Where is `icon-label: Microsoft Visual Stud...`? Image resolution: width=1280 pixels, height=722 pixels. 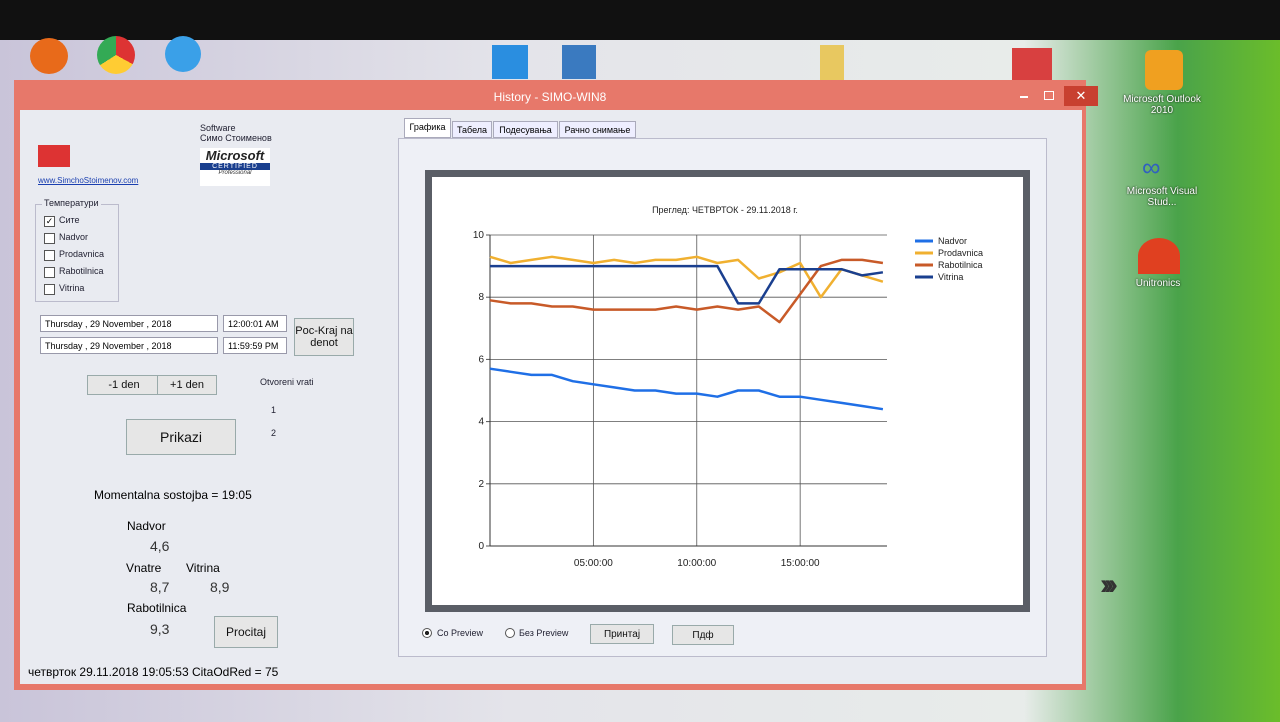
icon-label: Microsoft Visual Stud... is located at coordinates (1162, 197).